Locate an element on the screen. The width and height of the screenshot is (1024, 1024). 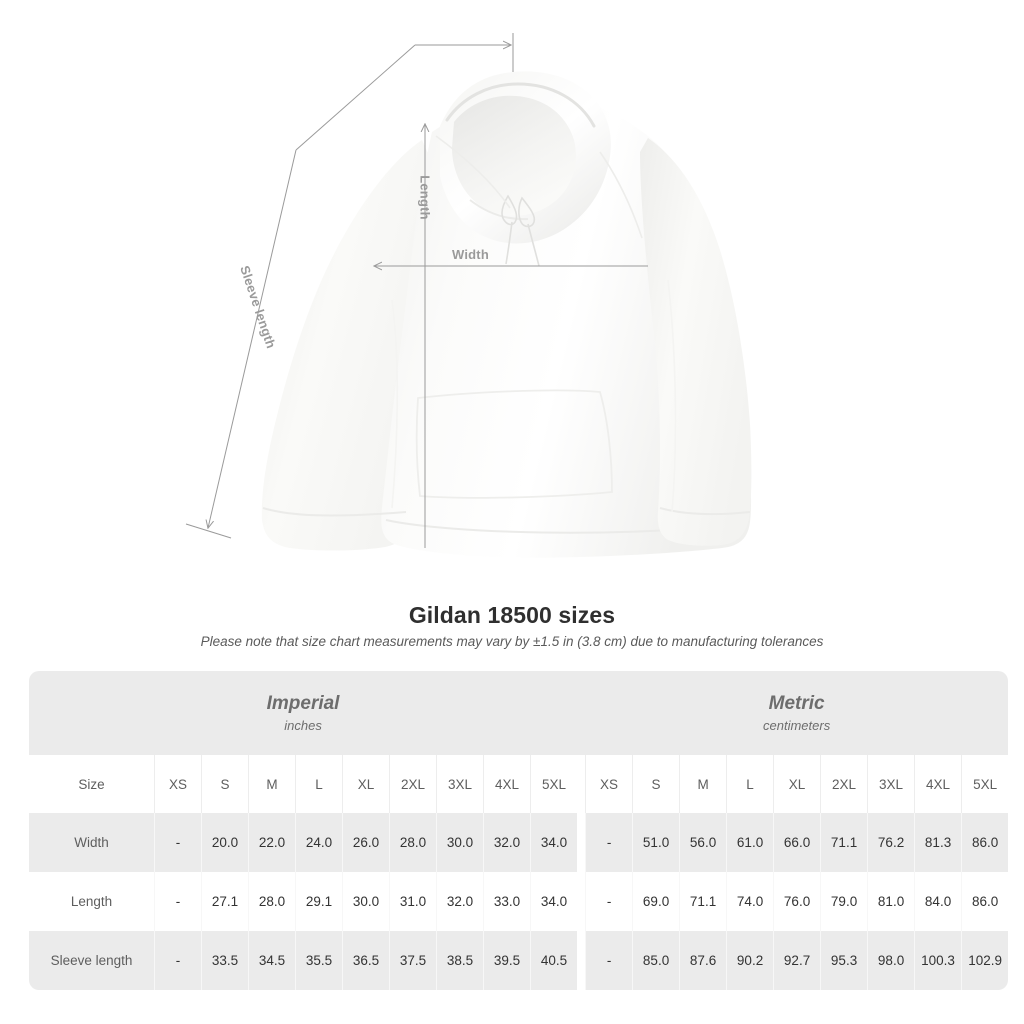
cell-metric-s: 69.0 is located at coordinates (656, 901).